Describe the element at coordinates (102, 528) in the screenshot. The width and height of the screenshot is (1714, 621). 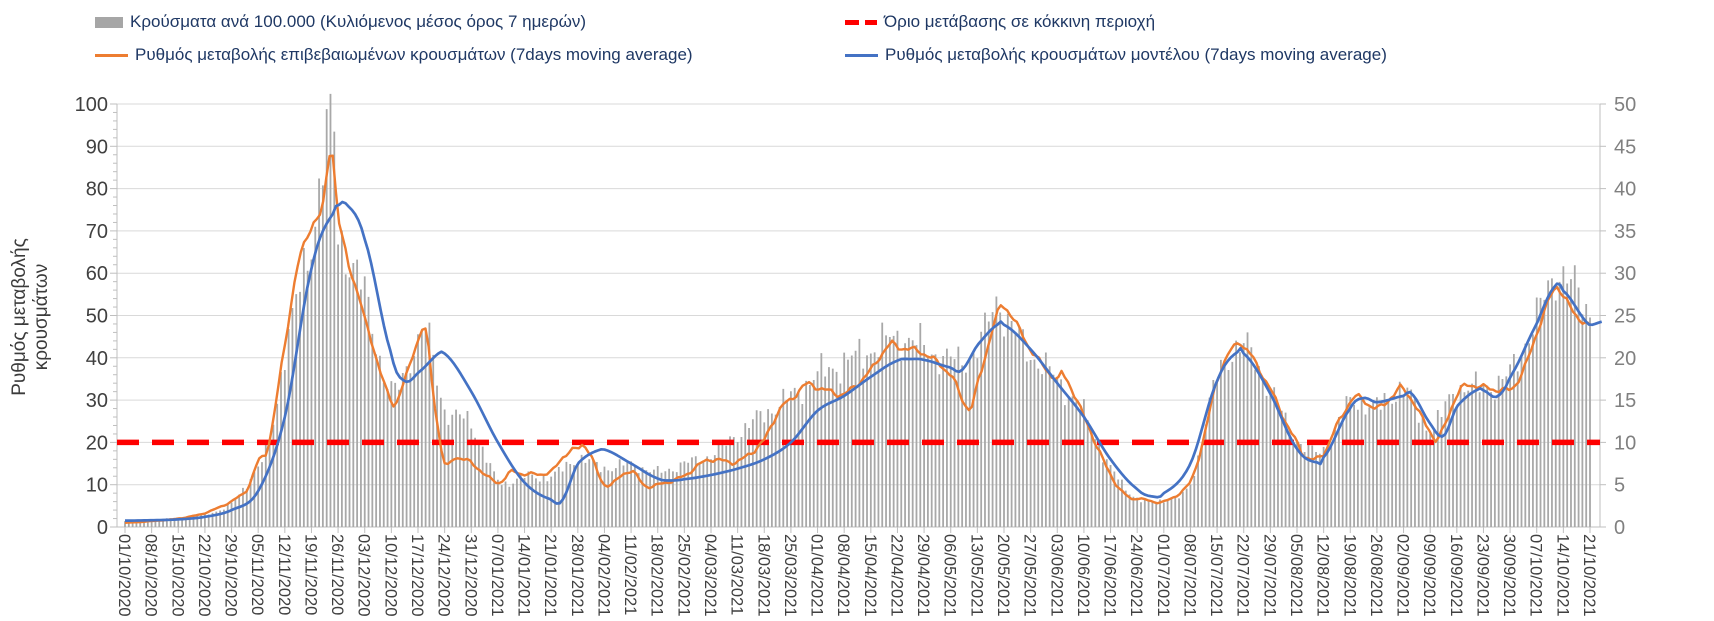
I see `left-axis-tick-label: 0` at that location.